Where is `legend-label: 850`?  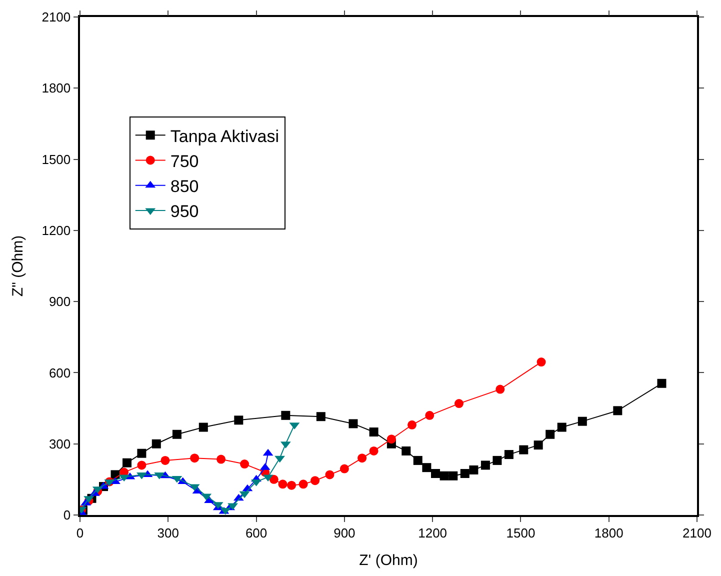 legend-label: 850 is located at coordinates (184, 186).